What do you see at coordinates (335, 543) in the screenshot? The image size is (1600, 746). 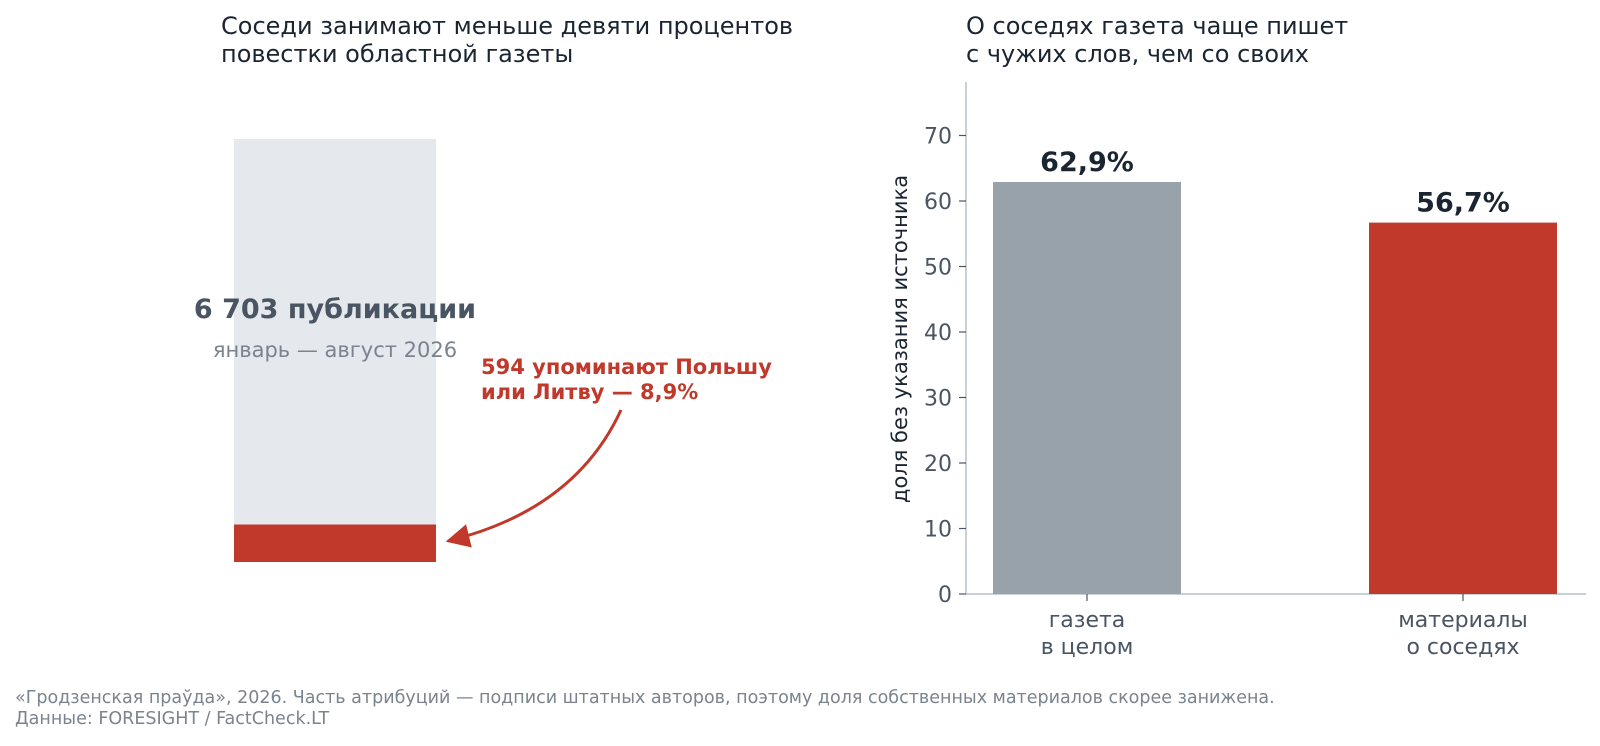 I see `neighbors-publications-bar` at bounding box center [335, 543].